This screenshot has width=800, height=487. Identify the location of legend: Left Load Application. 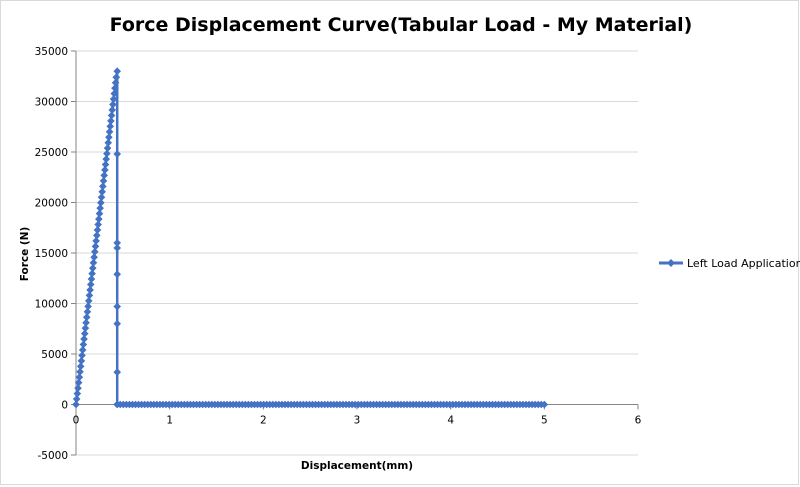
(729, 263).